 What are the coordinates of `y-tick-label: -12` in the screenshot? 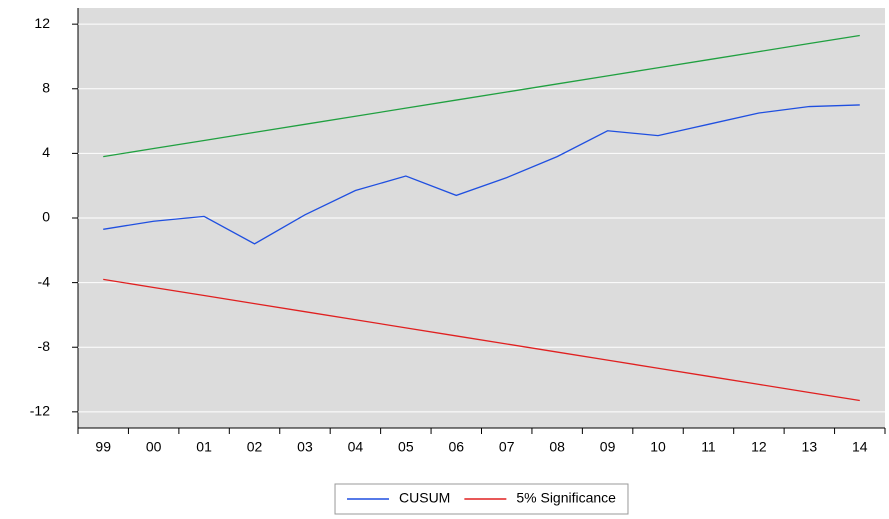 It's located at (40, 411).